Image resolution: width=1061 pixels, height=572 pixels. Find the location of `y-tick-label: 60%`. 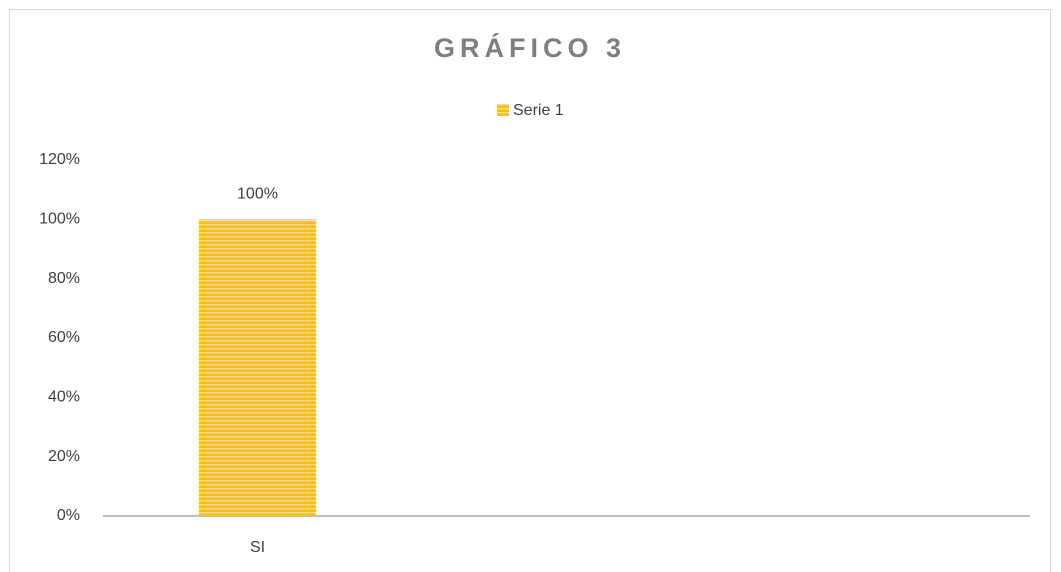

y-tick-label: 60% is located at coordinates (64, 337).